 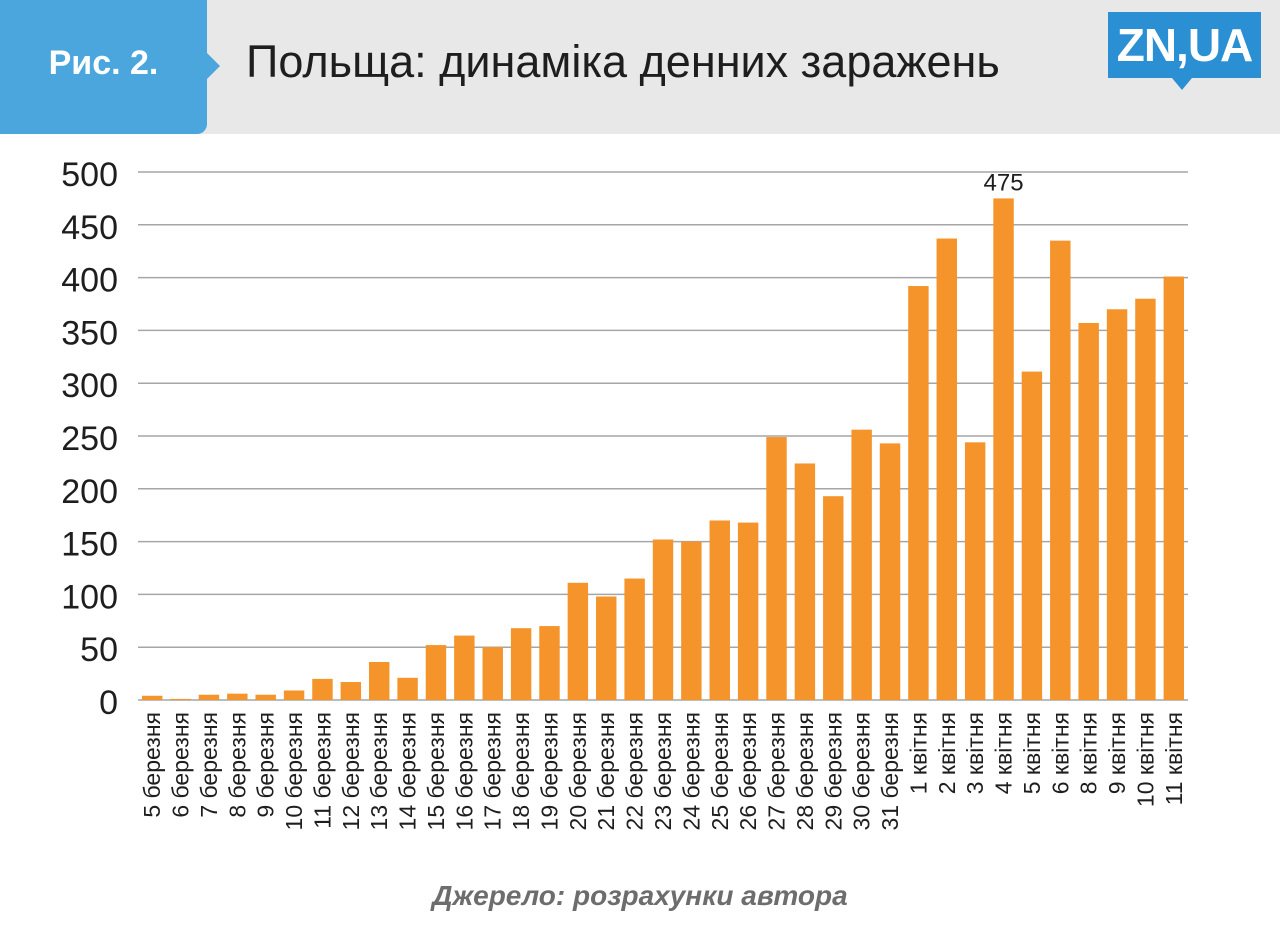 I want to click on figure-tab: Рис. 2., so click(x=110, y=67).